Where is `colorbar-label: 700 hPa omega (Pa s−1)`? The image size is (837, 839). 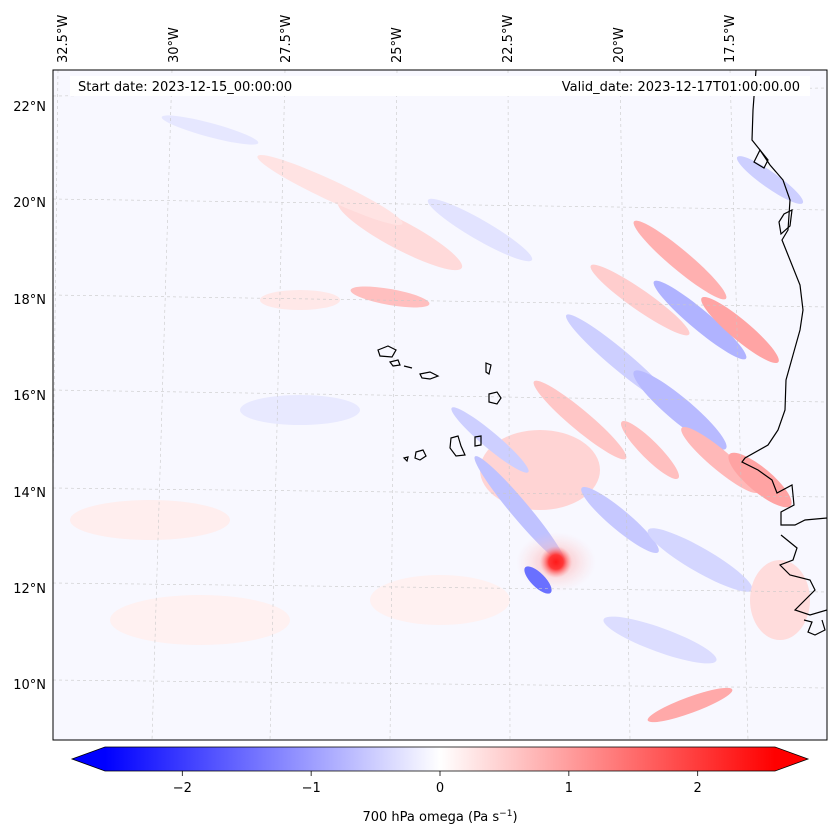
colorbar-label: 700 hPa omega (Pa s−1) is located at coordinates (439, 817).